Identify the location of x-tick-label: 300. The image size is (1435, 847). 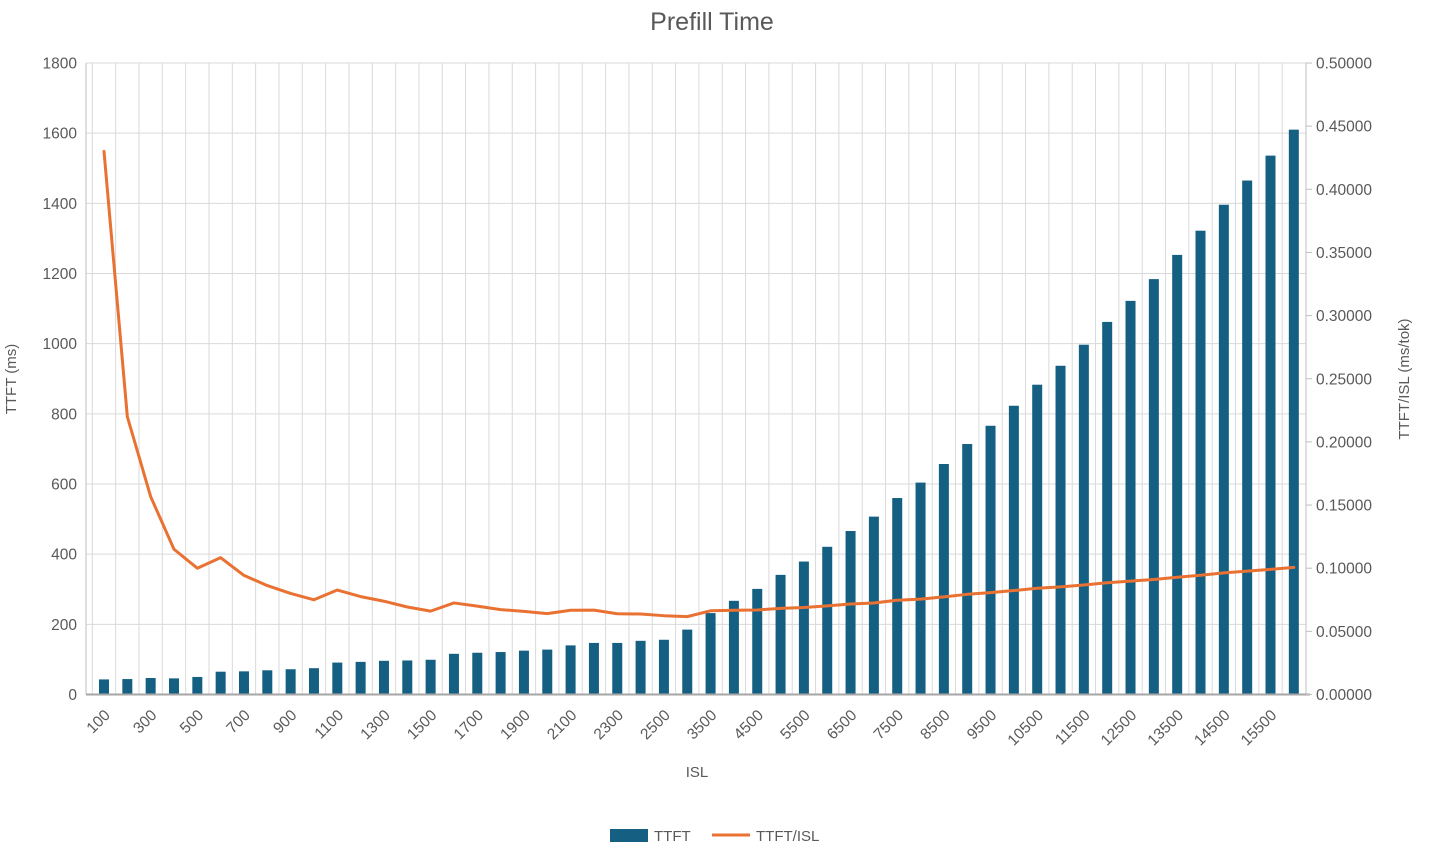
(145, 722).